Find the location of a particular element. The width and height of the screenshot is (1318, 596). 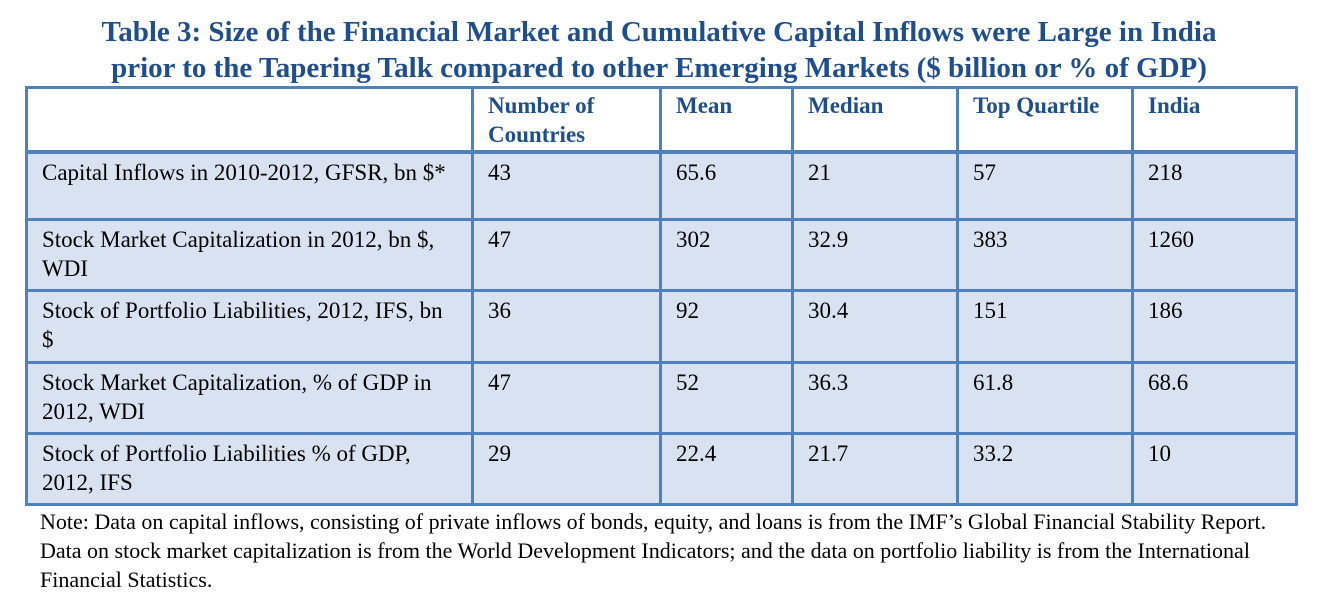

cell-top-quartile: 151 is located at coordinates (1045, 326).